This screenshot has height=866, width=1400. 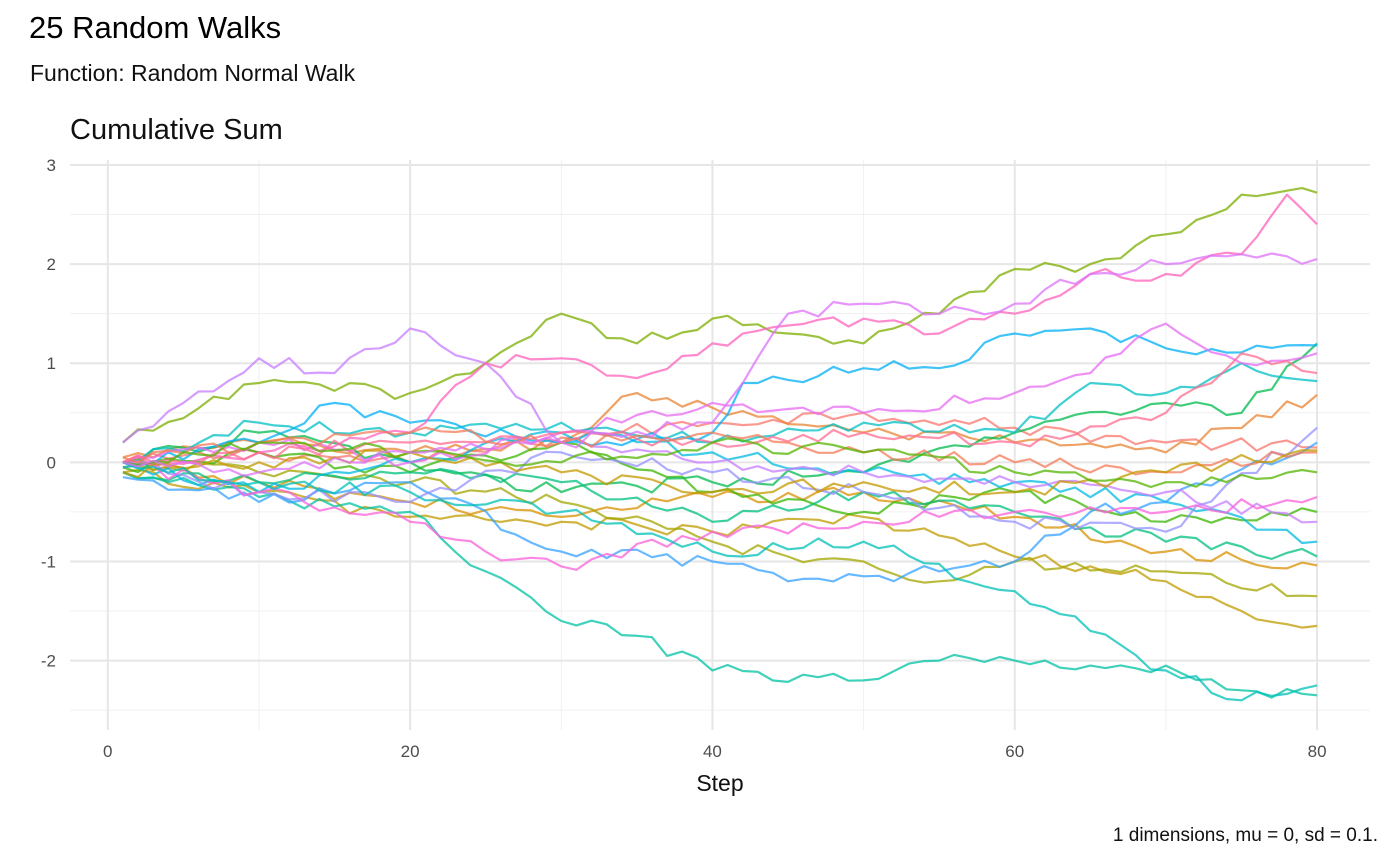 What do you see at coordinates (48, 561) in the screenshot?
I see `y-tick-label: -1` at bounding box center [48, 561].